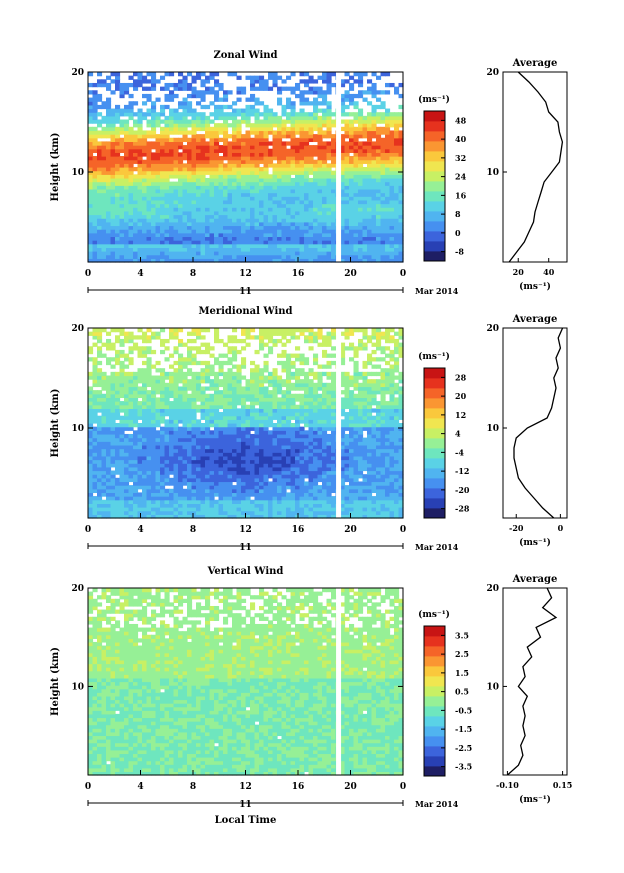 This screenshot has height=873, width=624. Describe the element at coordinates (437, 291) in the screenshot. I see `date-month-year-label: Mar 2014` at that location.